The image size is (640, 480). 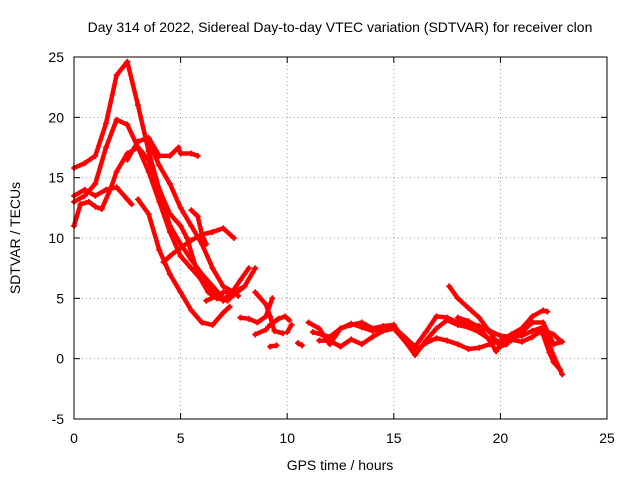 I want to click on y-tick-label: 10, so click(x=56, y=238).